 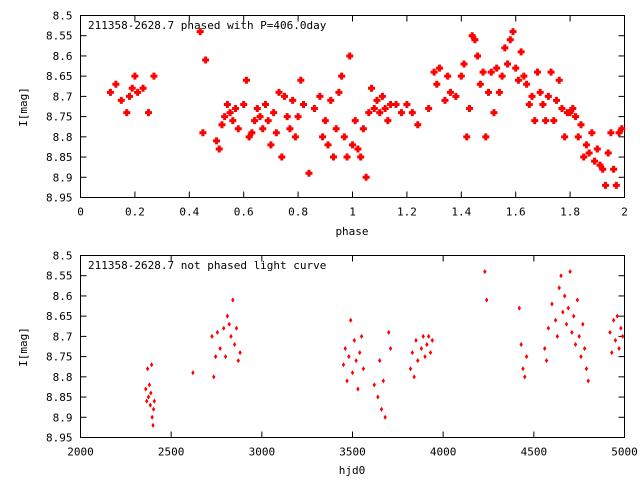 What do you see at coordinates (63, 377) in the screenshot?
I see `y-tick-label: 8.8` at bounding box center [63, 377].